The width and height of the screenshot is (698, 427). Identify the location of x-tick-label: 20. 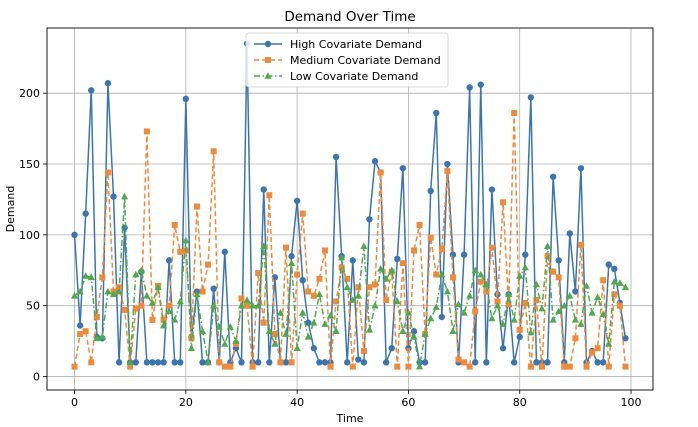
(186, 402).